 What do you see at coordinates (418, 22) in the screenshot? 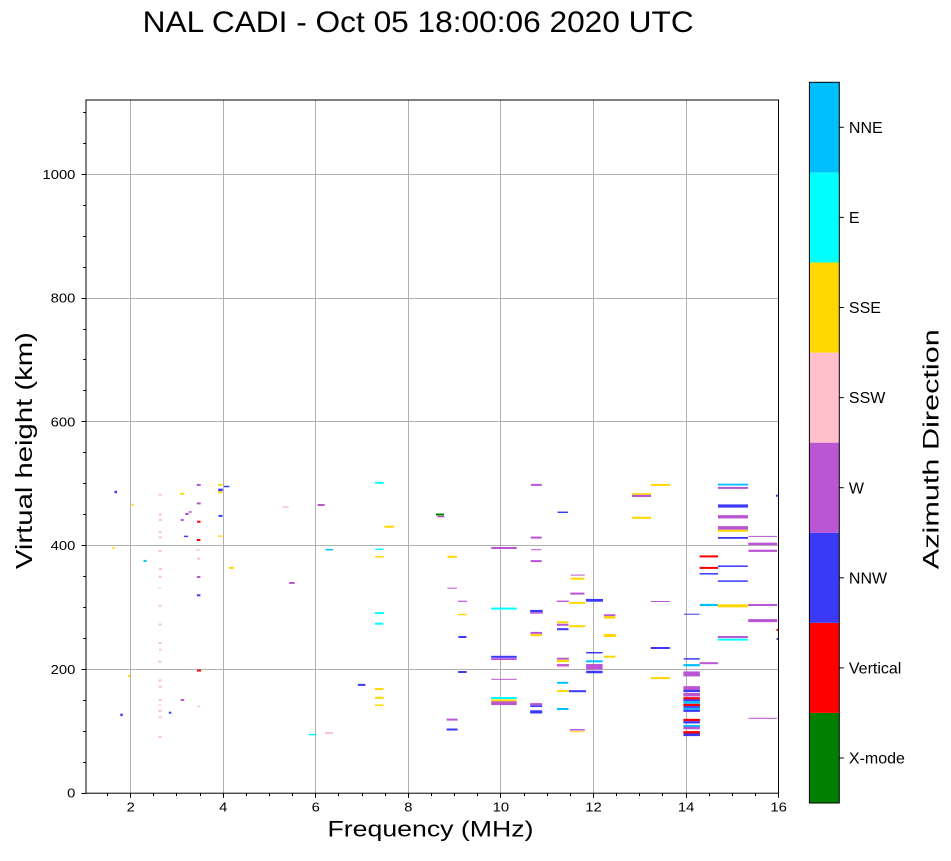
I see `svg-text:NAL CADI - Oct 05 18:00:06 202: NAL CADI - Oct 05 18:00:06 2020 UTC` at bounding box center [418, 22].